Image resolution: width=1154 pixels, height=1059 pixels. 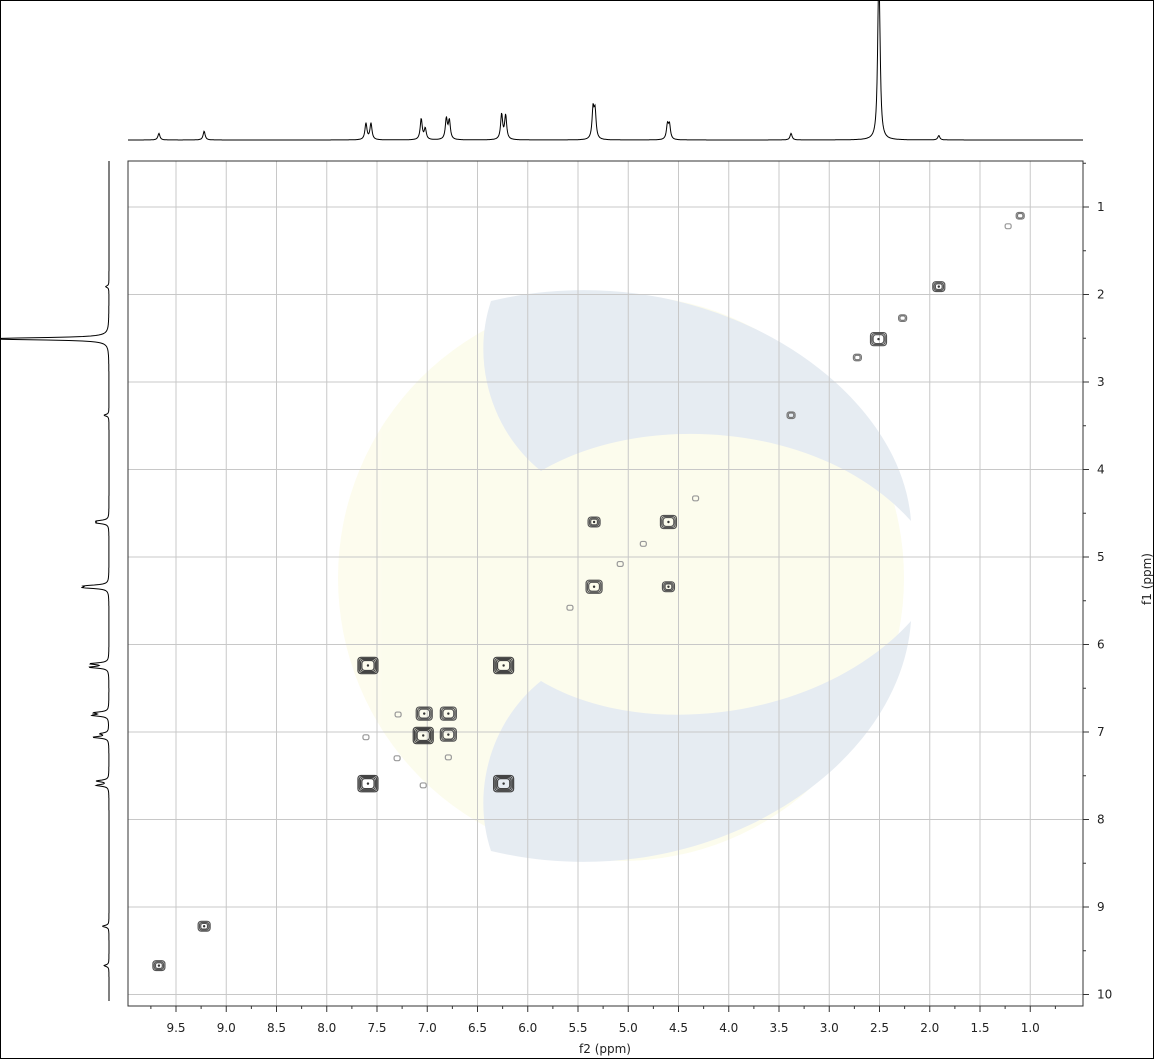 What do you see at coordinates (1101, 470) in the screenshot?
I see `y-tick-label: 4` at bounding box center [1101, 470].